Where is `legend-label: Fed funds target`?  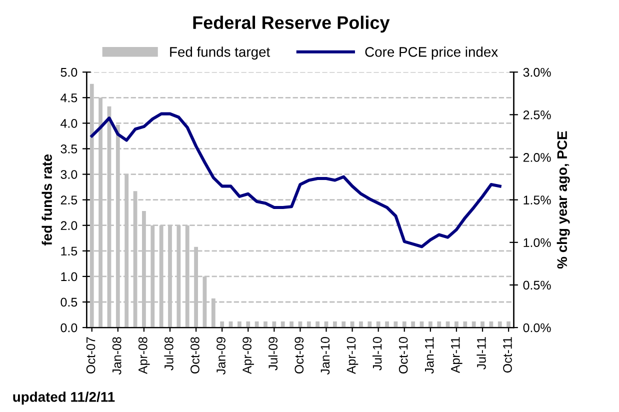
legend-label: Fed funds target is located at coordinates (220, 53).